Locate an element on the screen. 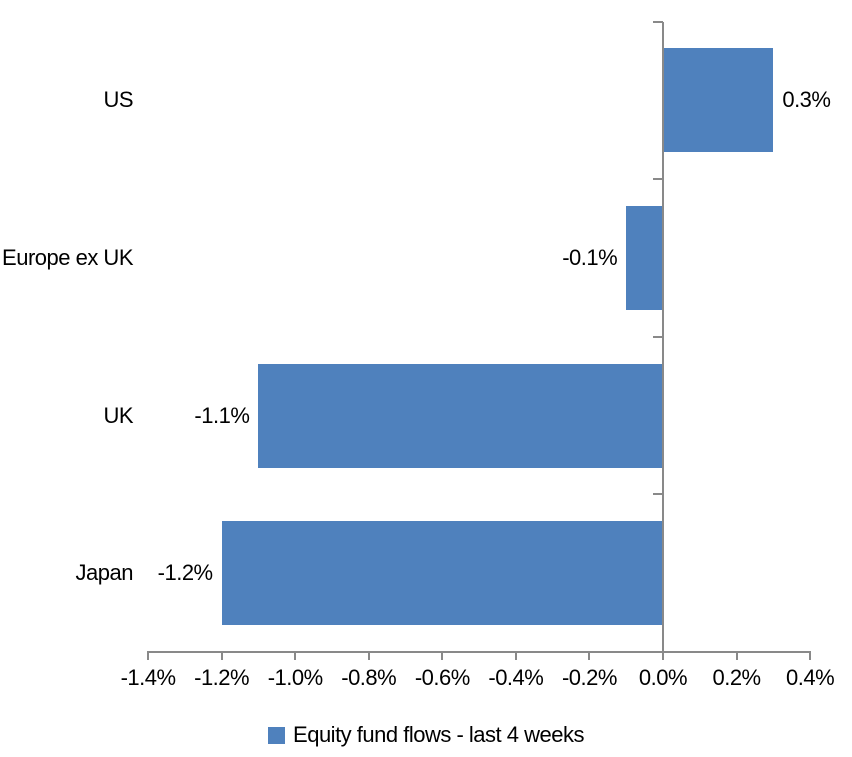 The height and width of the screenshot is (757, 852). category-label: UK is located at coordinates (118, 415).